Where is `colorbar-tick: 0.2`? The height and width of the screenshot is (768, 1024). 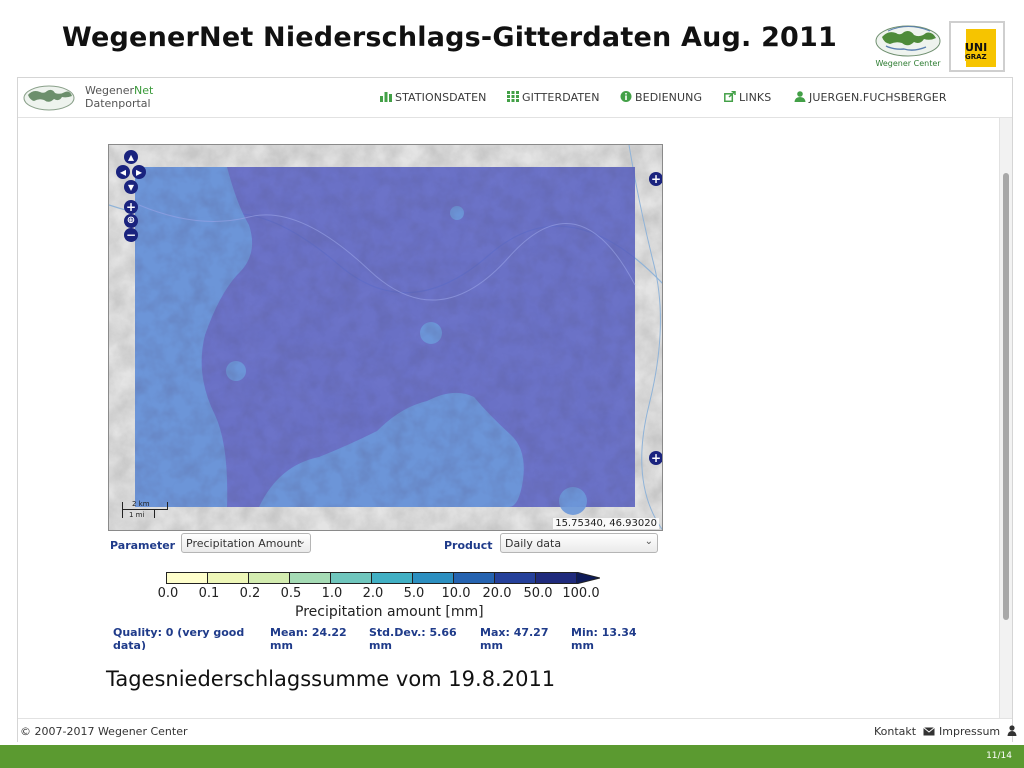
colorbar-tick: 0.2 is located at coordinates (250, 593).